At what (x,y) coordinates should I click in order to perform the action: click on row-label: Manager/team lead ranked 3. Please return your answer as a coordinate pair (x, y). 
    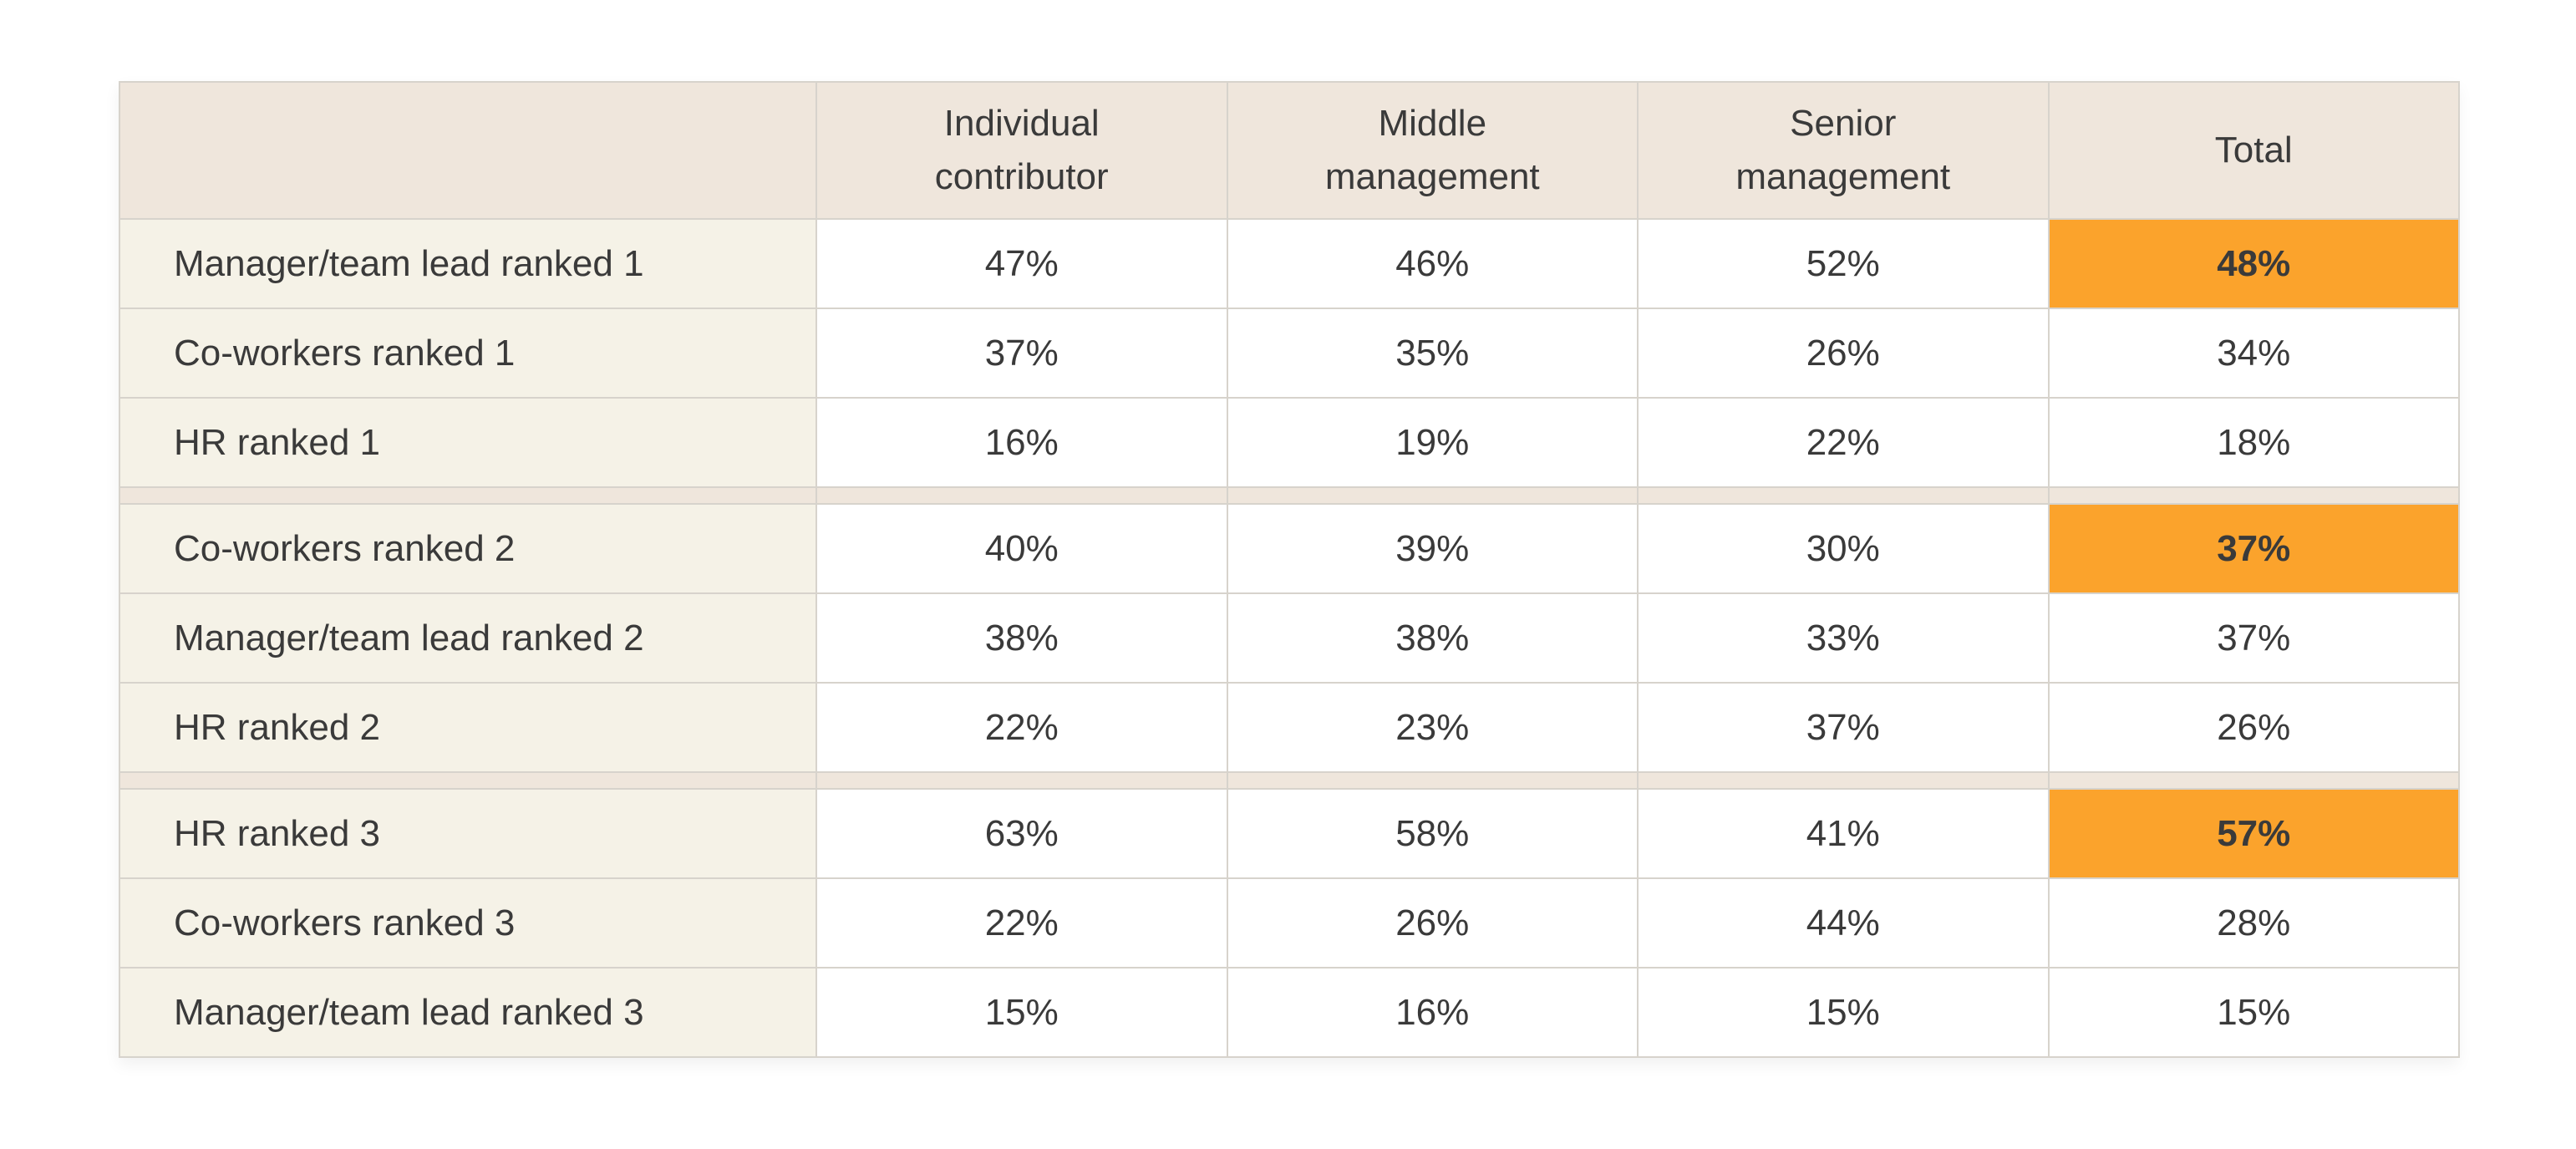
    Looking at the image, I should click on (468, 1012).